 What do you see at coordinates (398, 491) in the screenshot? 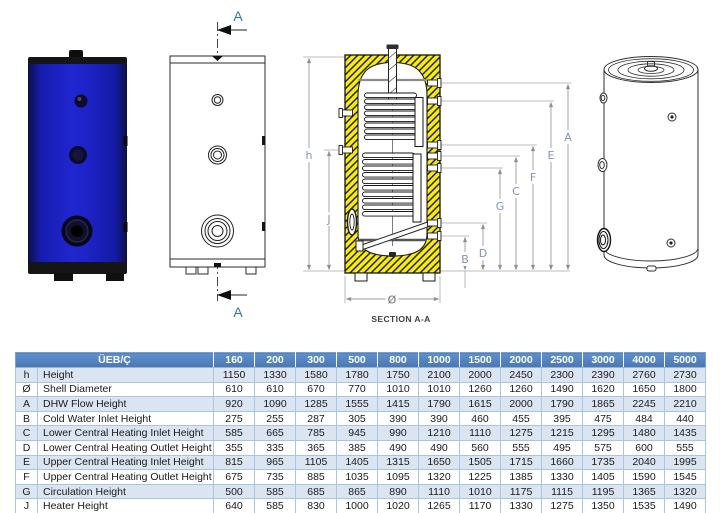
I see `value-cell: 890` at bounding box center [398, 491].